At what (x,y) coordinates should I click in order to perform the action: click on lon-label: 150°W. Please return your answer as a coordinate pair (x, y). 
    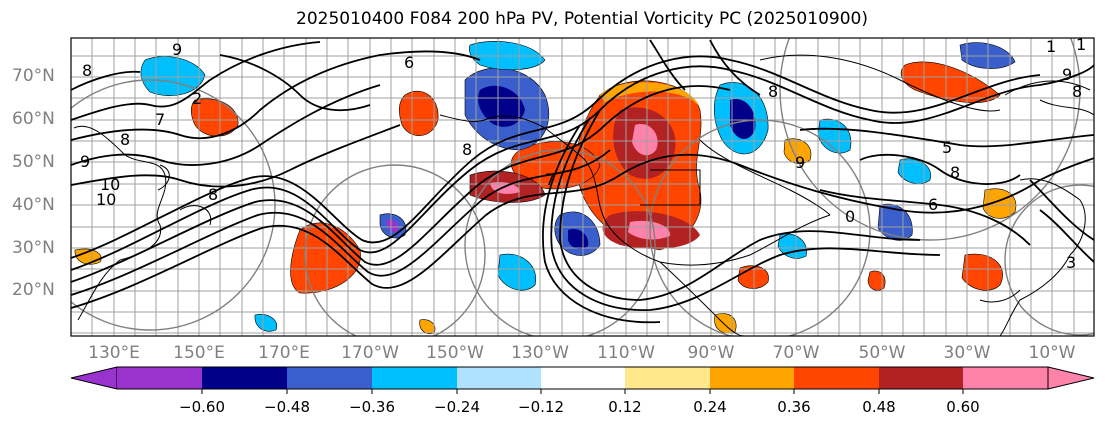
    Looking at the image, I should click on (455, 353).